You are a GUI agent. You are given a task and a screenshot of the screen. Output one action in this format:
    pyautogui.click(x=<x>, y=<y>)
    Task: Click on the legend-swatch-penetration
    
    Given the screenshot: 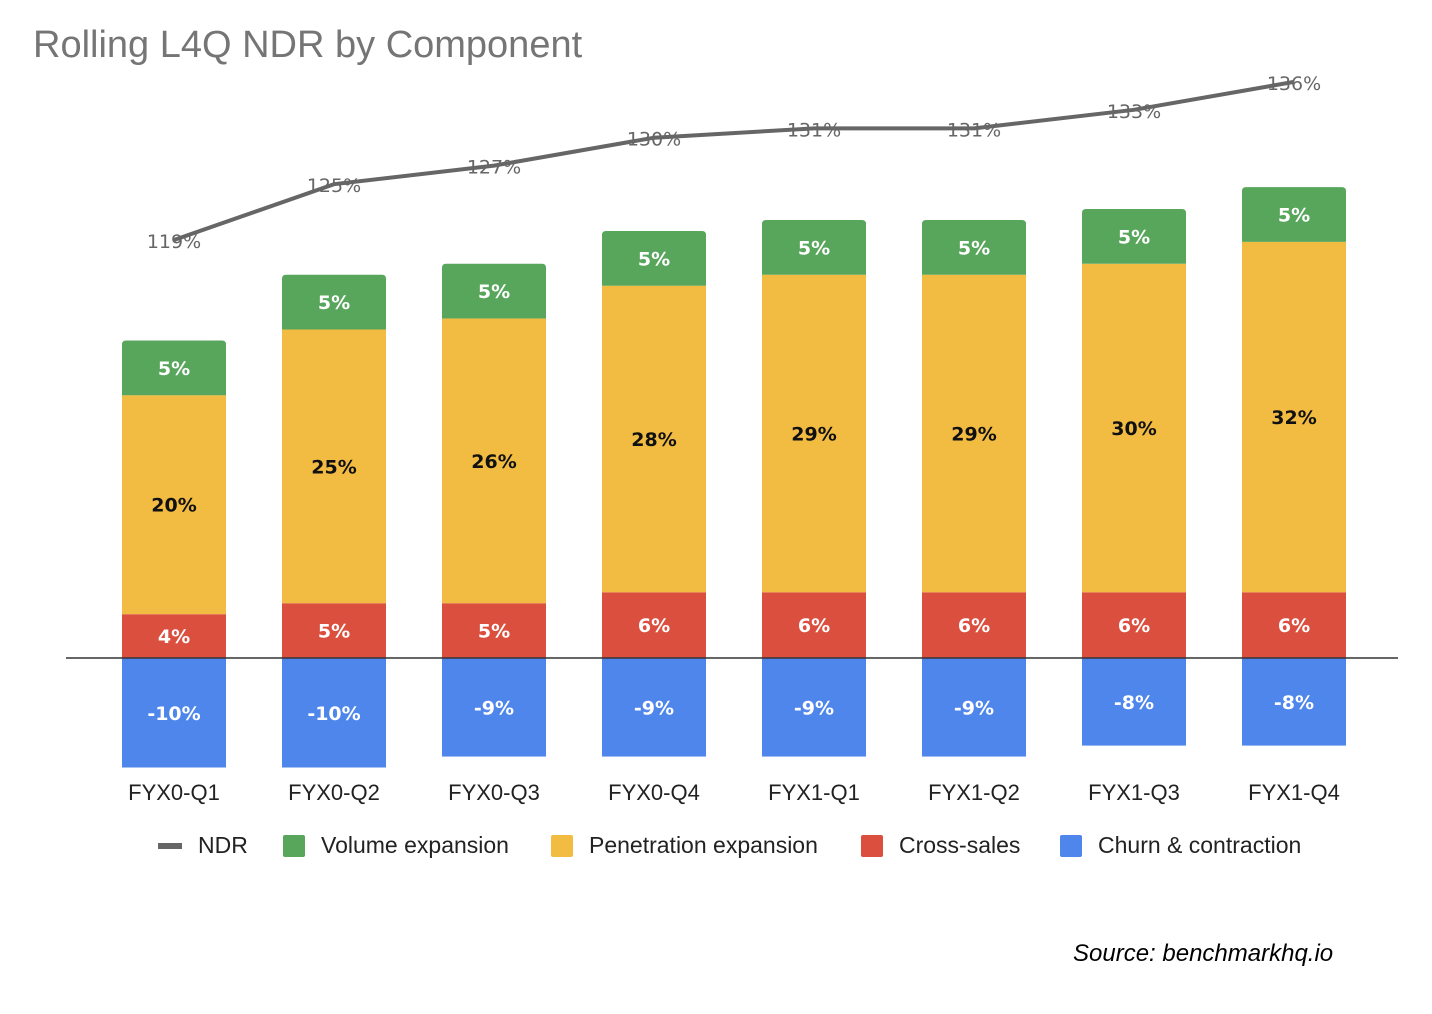 What is the action you would take?
    pyautogui.click(x=562, y=845)
    